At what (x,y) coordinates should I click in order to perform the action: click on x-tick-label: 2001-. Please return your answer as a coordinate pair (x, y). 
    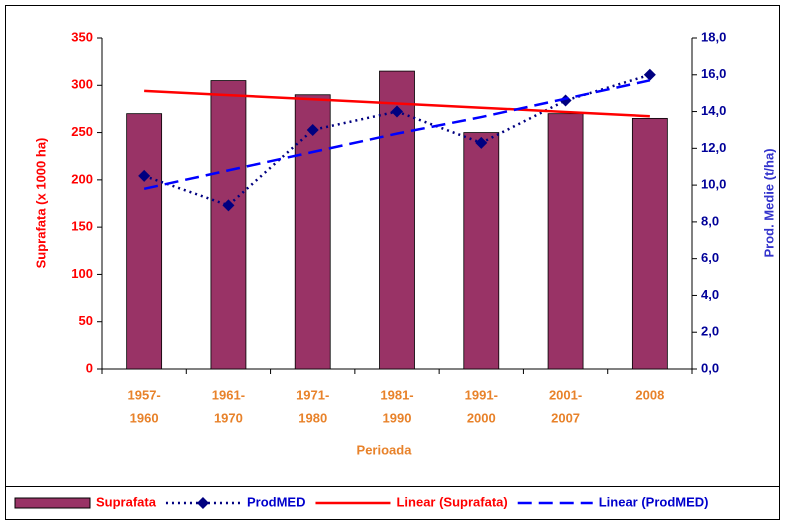
    Looking at the image, I should click on (565, 394).